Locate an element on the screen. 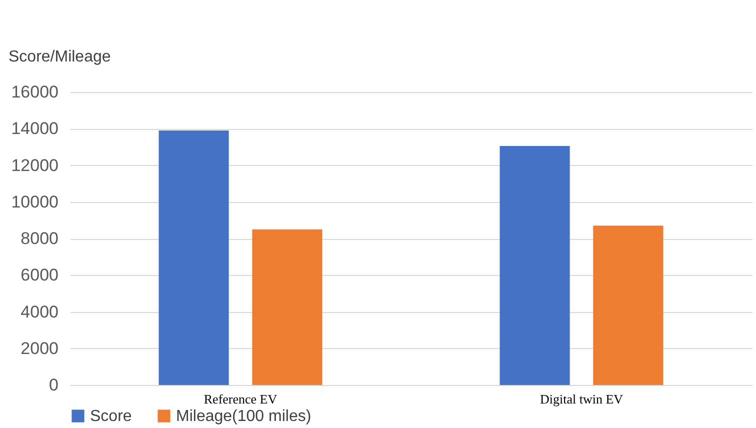 This screenshot has width=756, height=428. y-tick-label: 8000 is located at coordinates (39, 238).